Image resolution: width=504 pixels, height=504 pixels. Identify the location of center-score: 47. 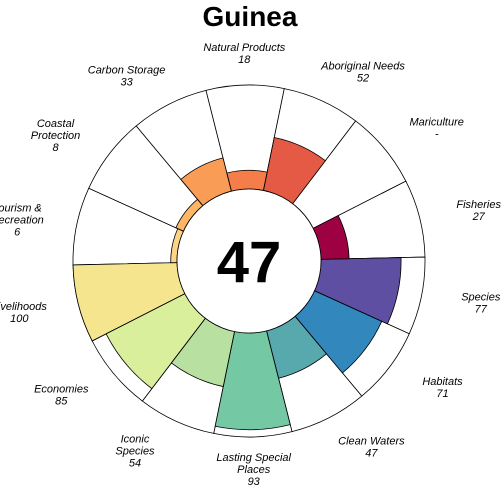
(249, 262).